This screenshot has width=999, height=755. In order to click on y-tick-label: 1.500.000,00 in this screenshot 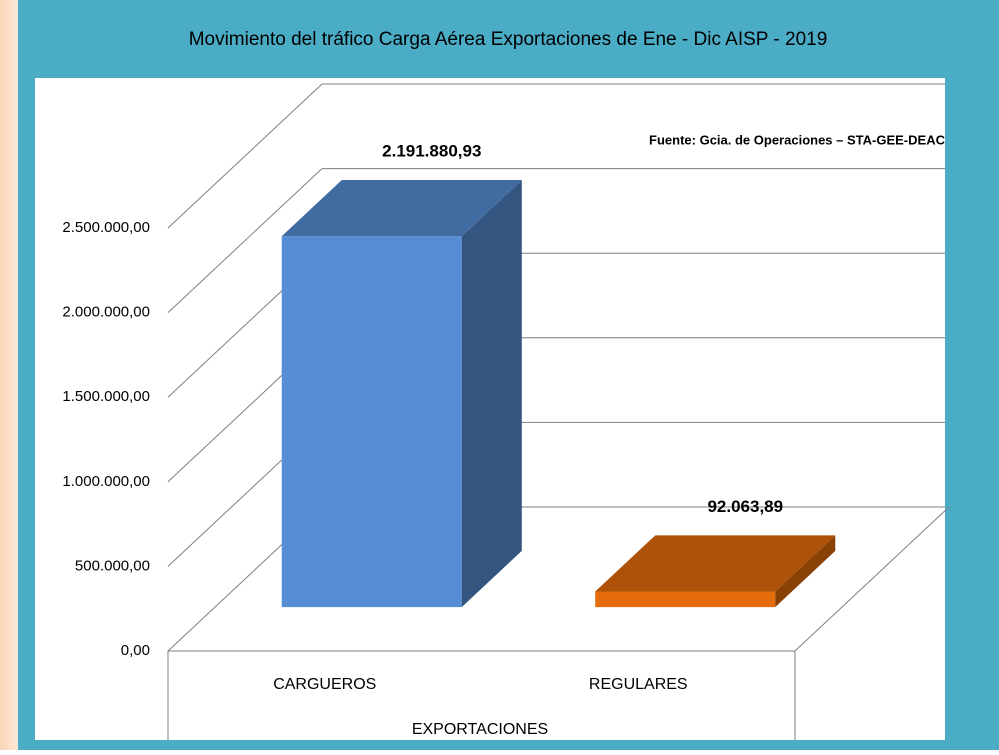, I will do `click(106, 396)`.